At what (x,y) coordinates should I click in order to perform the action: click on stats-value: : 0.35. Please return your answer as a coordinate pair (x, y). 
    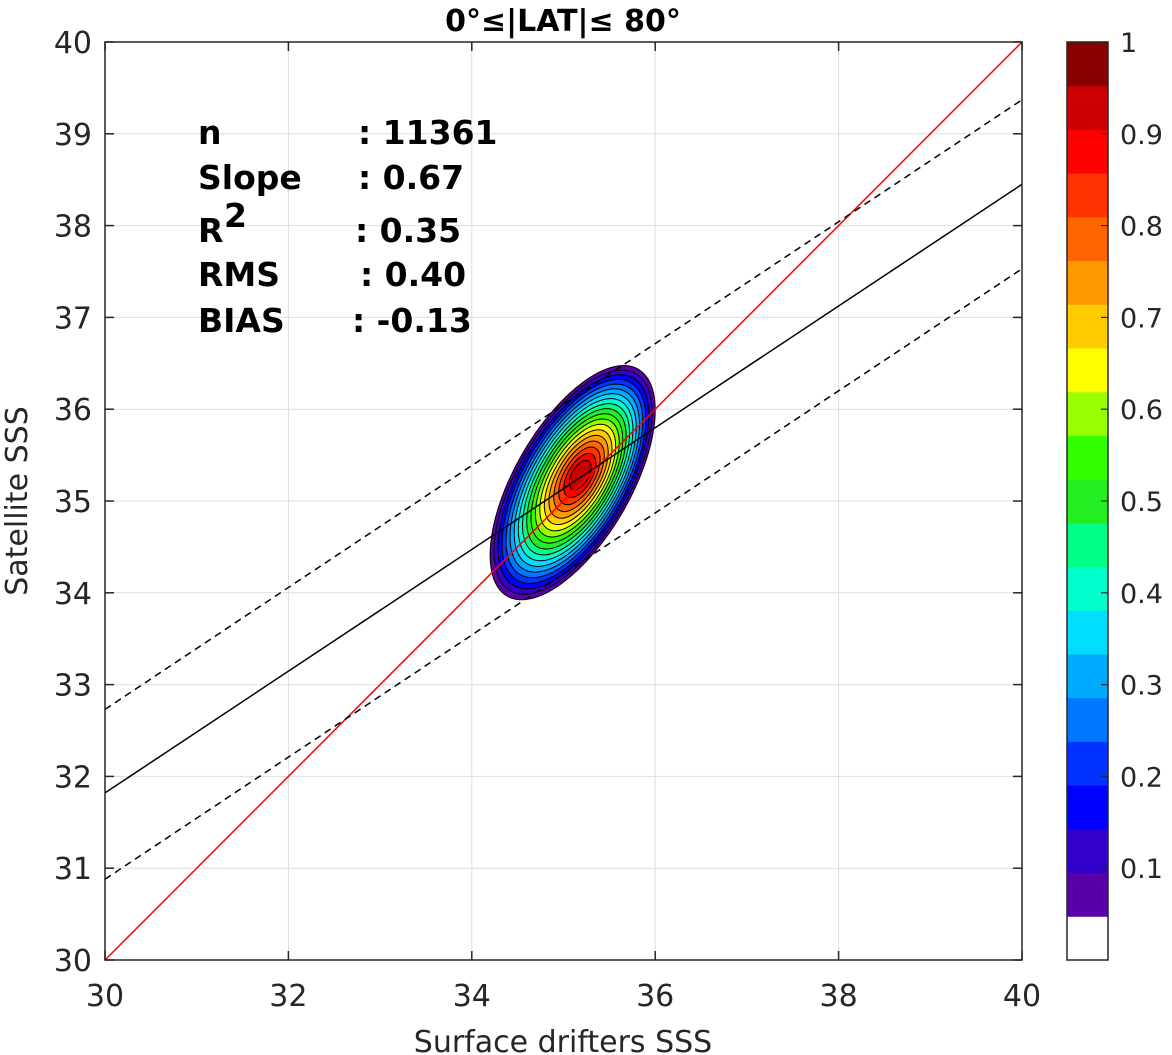
    Looking at the image, I should click on (408, 230).